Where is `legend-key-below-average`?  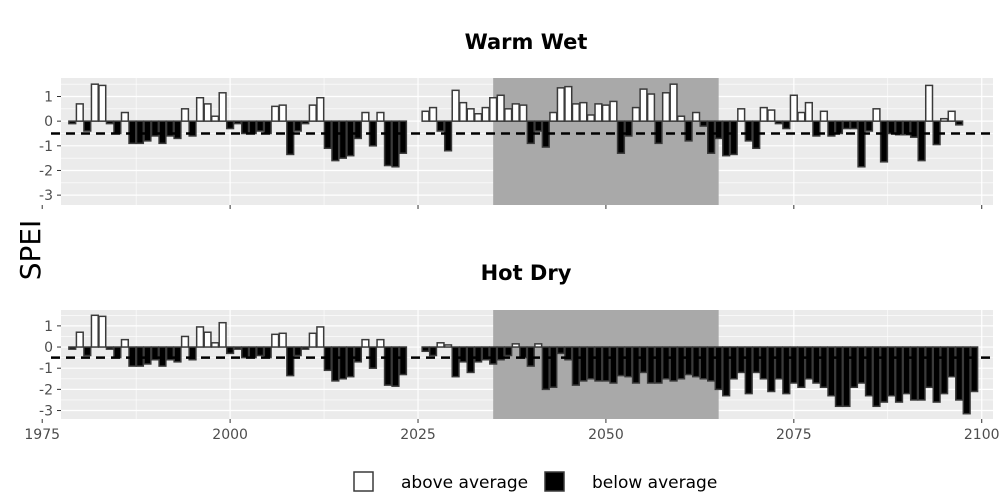 legend-key-below-average is located at coordinates (554, 481).